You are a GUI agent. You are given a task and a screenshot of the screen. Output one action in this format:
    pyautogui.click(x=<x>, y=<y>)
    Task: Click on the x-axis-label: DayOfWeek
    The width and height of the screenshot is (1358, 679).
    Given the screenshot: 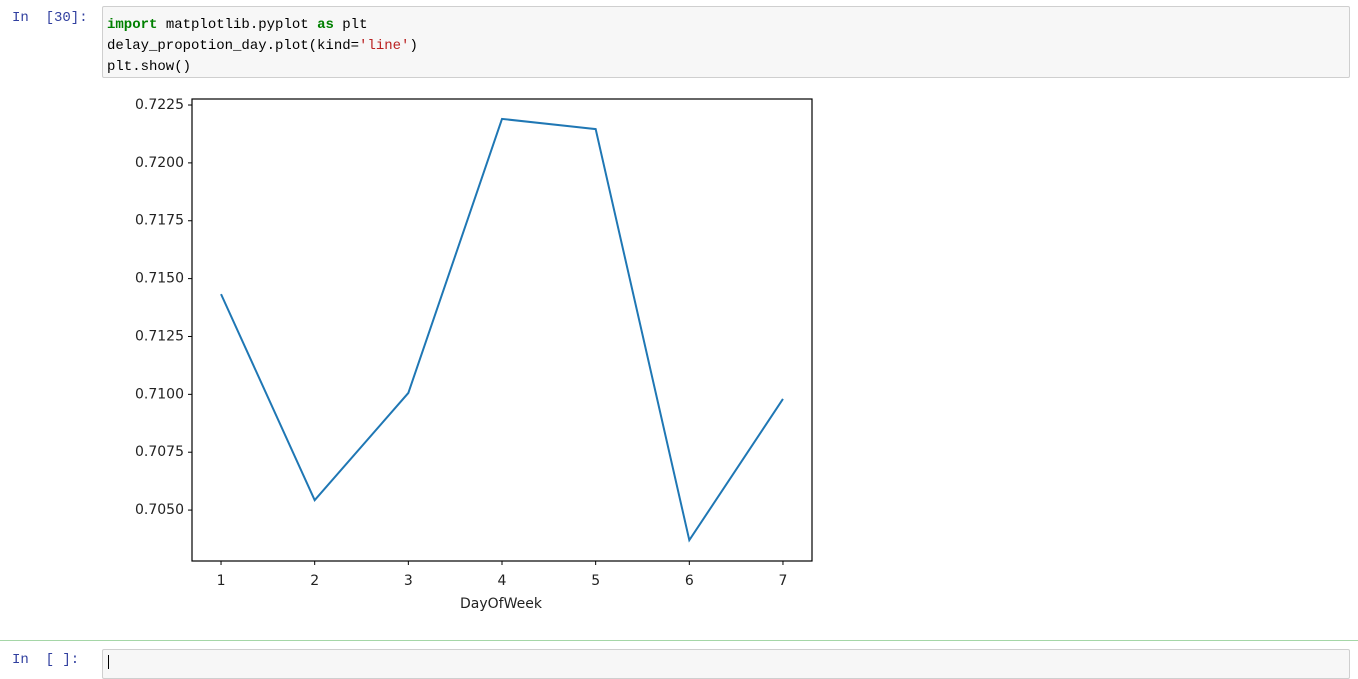 What is the action you would take?
    pyautogui.click(x=501, y=604)
    